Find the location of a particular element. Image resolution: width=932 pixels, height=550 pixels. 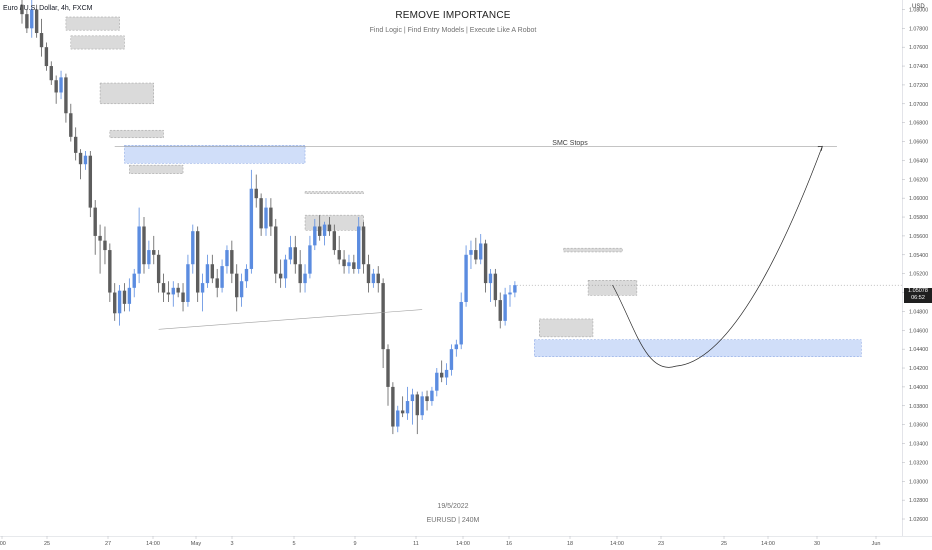

symbol-label: Euro / U.S. Dollar, 4h, FXCM is located at coordinates (48, 8).